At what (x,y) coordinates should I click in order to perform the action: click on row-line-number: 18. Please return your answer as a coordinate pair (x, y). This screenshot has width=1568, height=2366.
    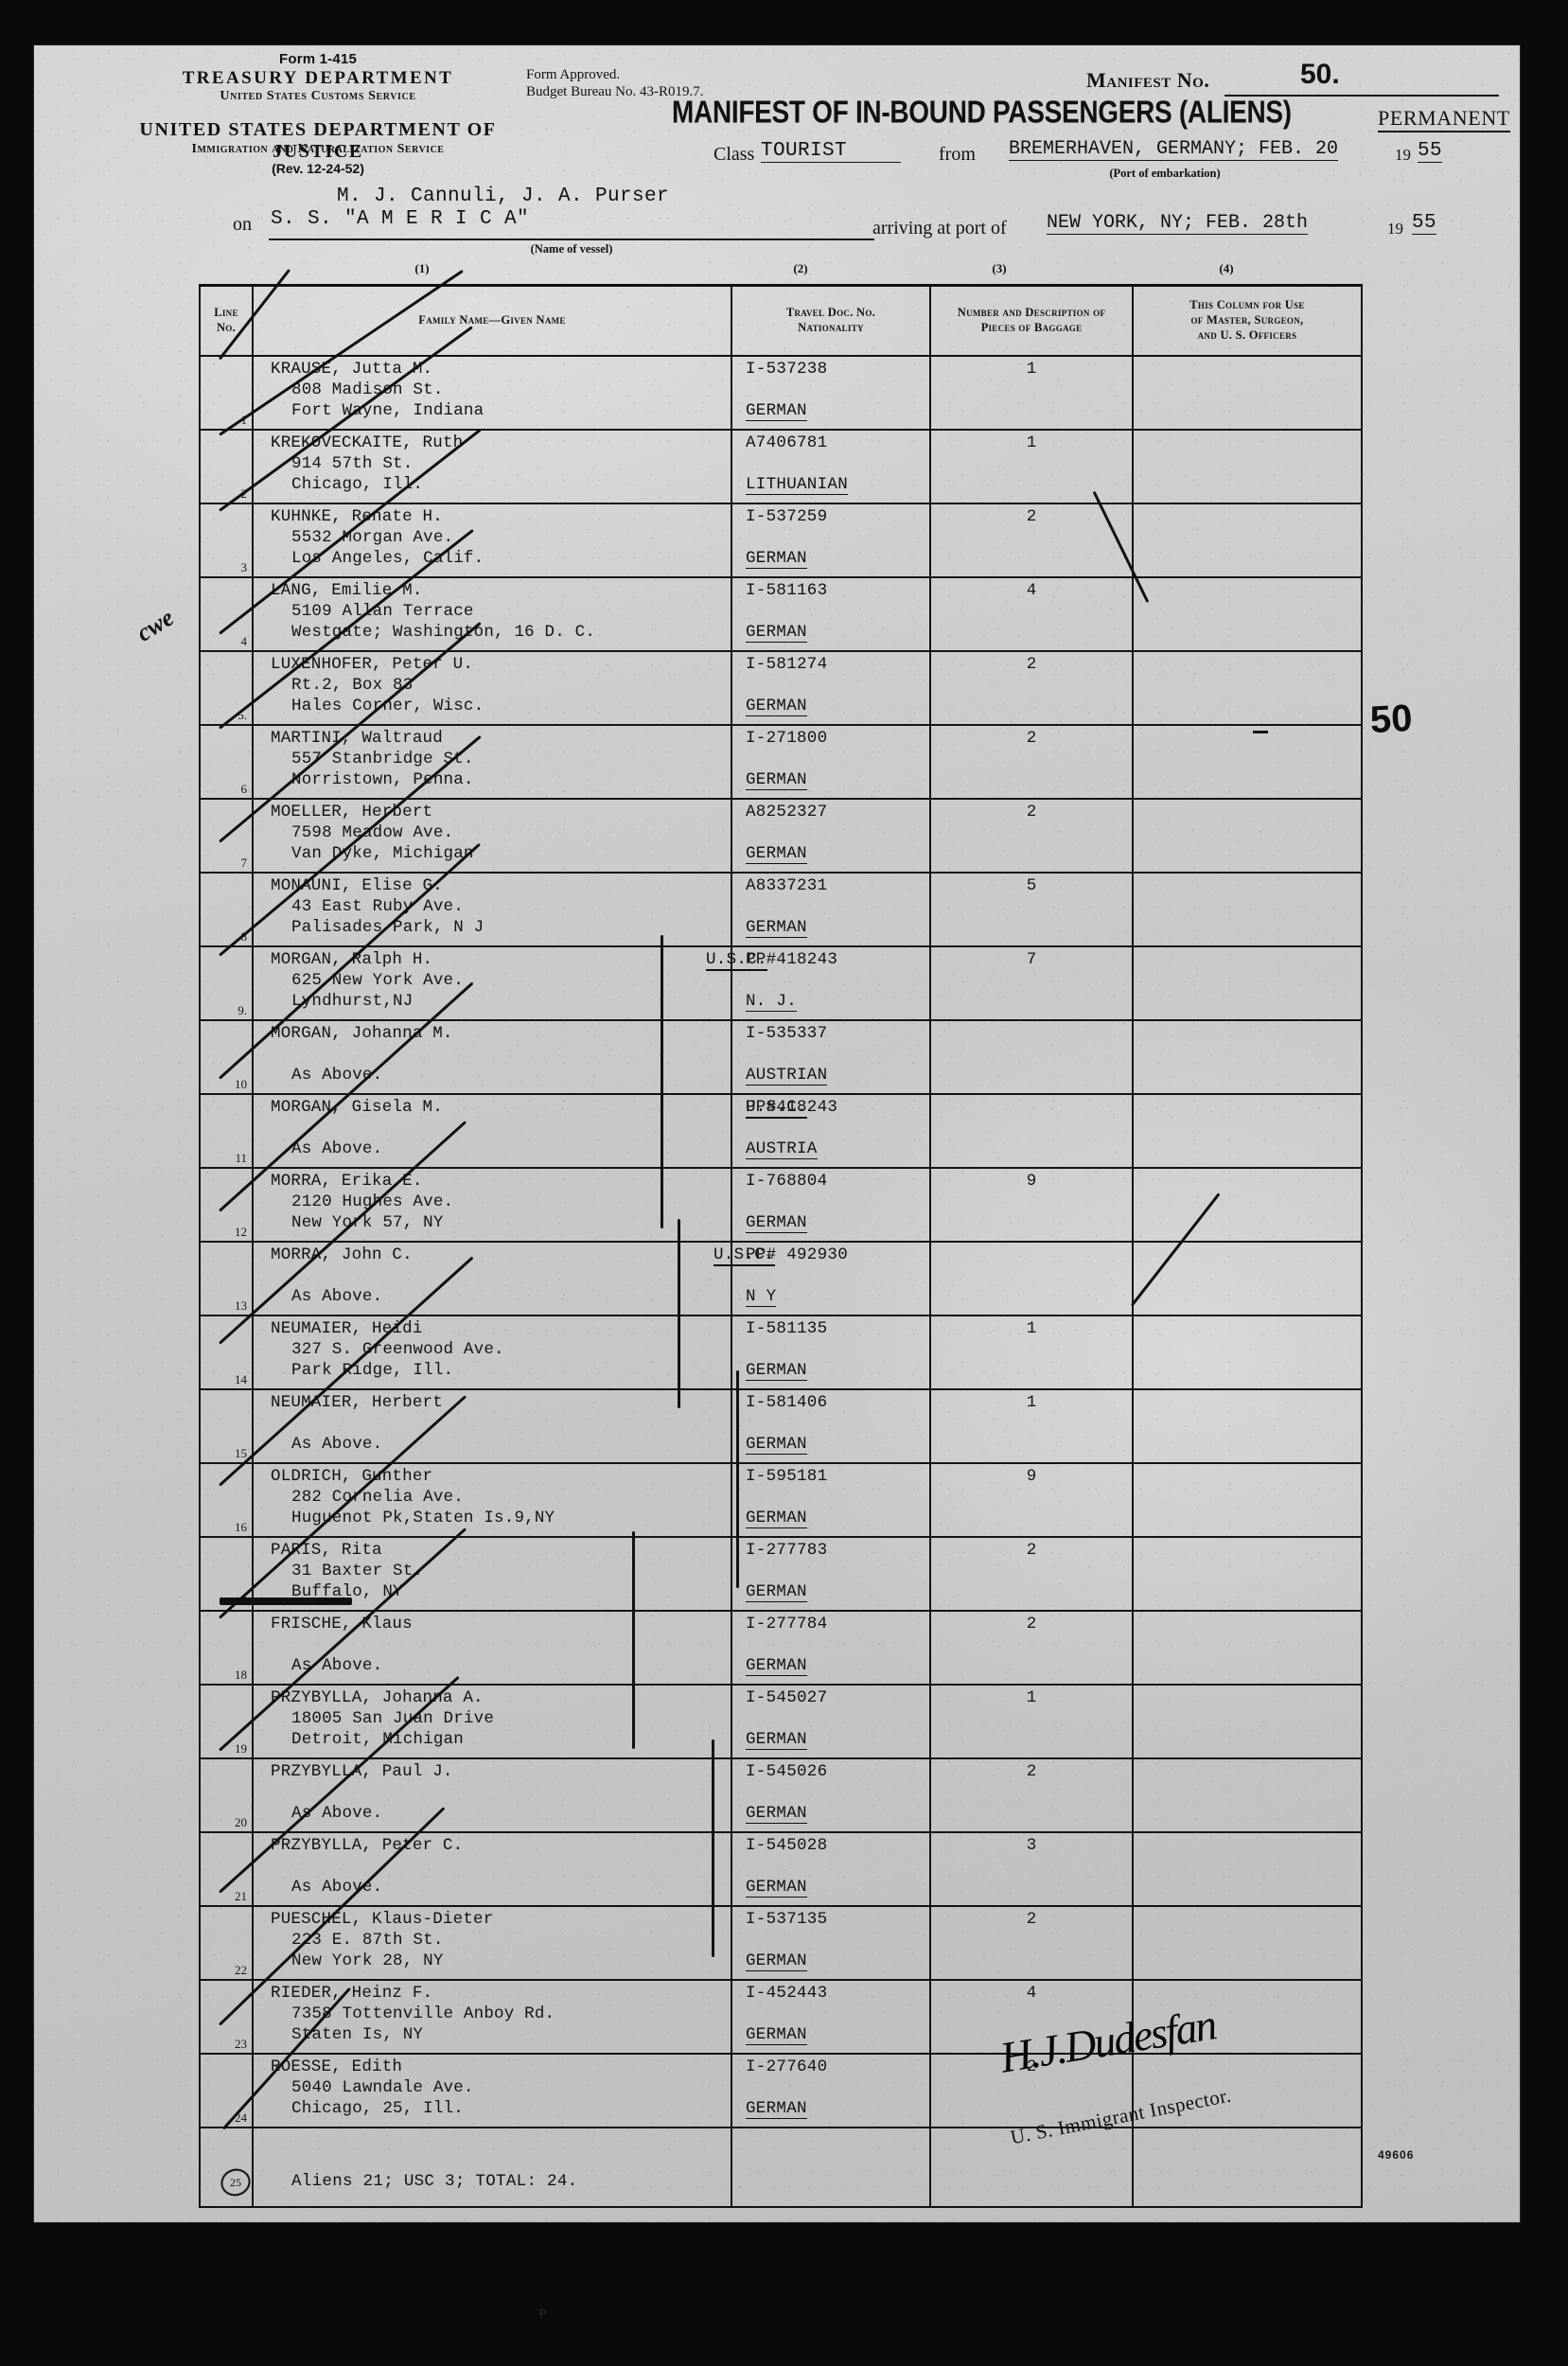
    Looking at the image, I should click on (241, 1675).